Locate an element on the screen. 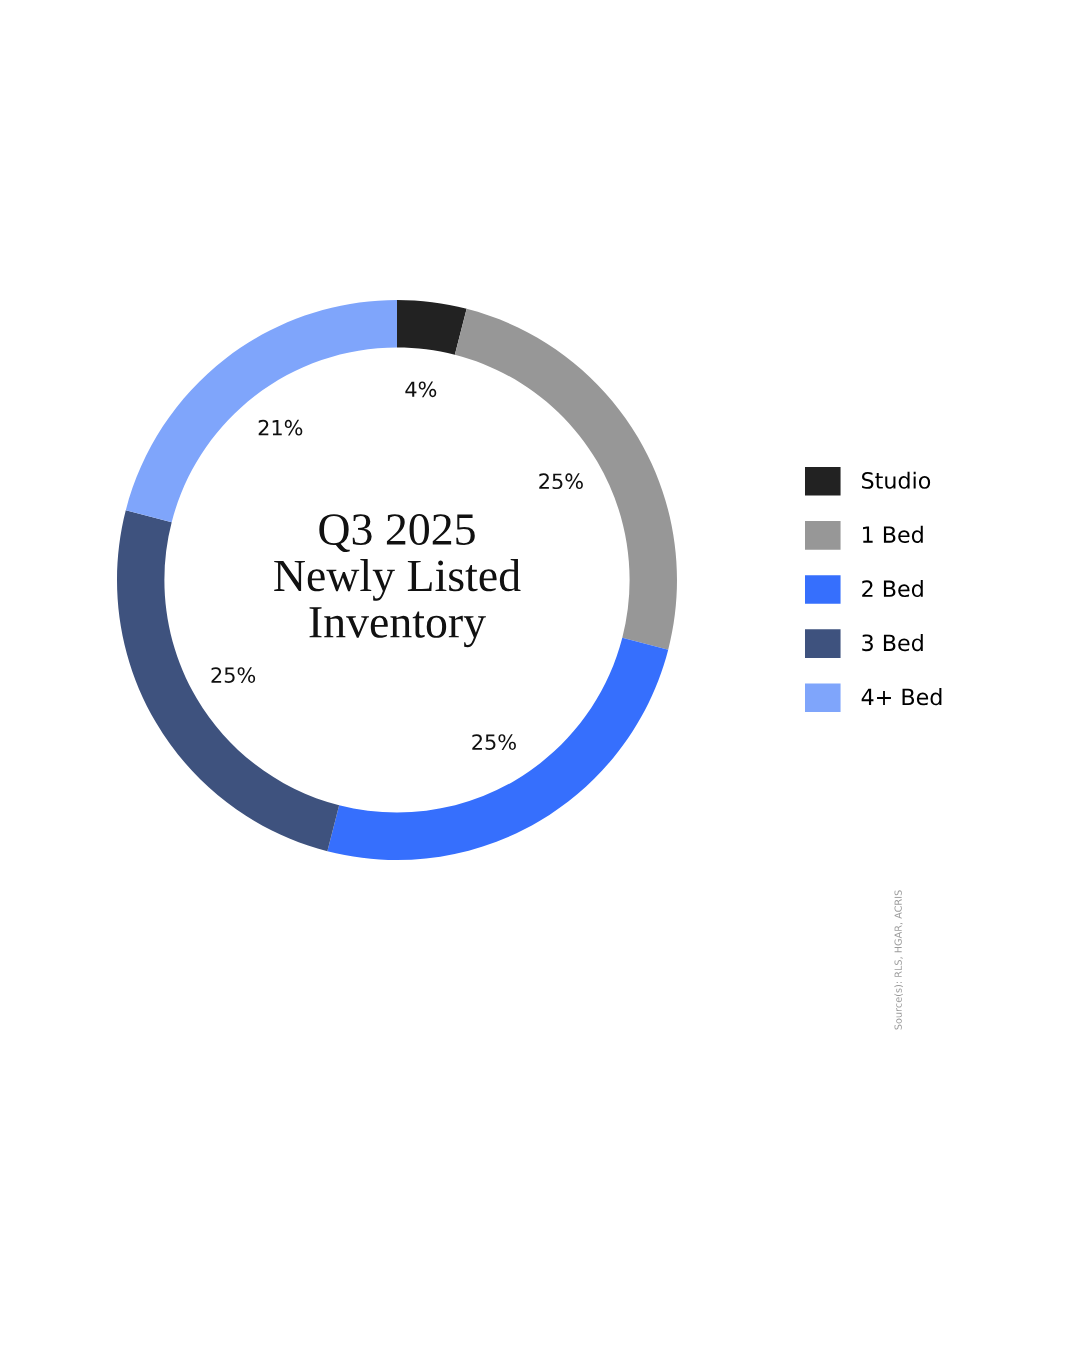  text: Q3 2025 Newly Listed Inventory is located at coordinates (397, 581).